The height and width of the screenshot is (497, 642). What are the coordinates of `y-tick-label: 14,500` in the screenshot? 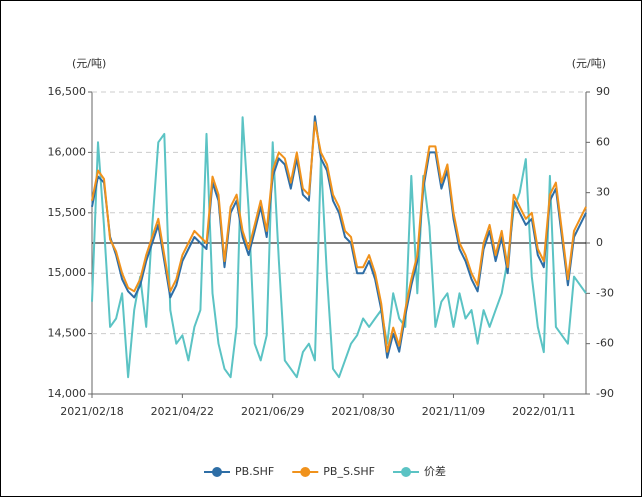 It's located at (67, 333).